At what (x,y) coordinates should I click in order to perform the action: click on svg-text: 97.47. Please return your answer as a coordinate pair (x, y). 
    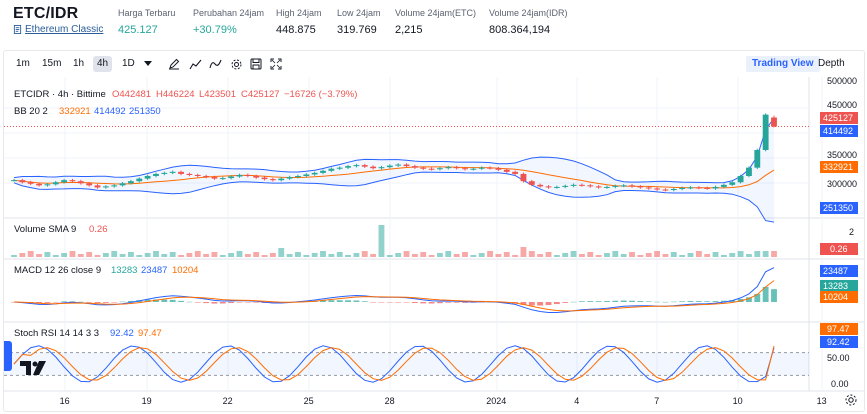
    Looking at the image, I should click on (838, 329).